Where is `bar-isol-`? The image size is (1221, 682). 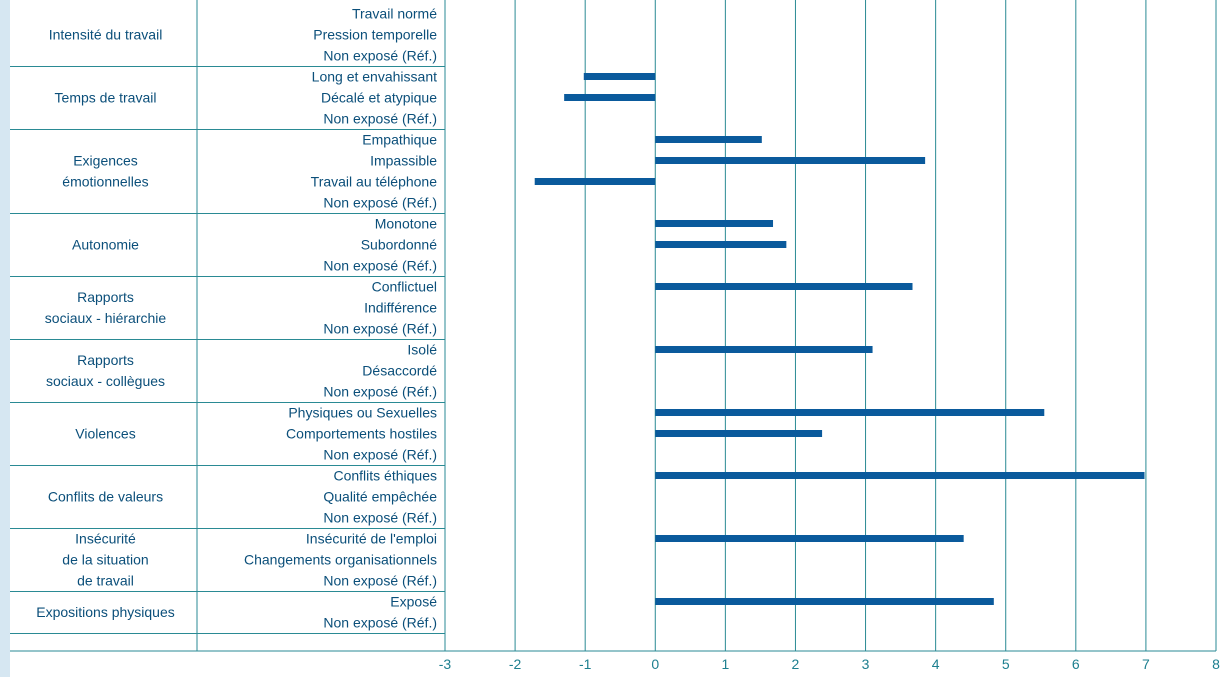
bar-isol- is located at coordinates (764, 349).